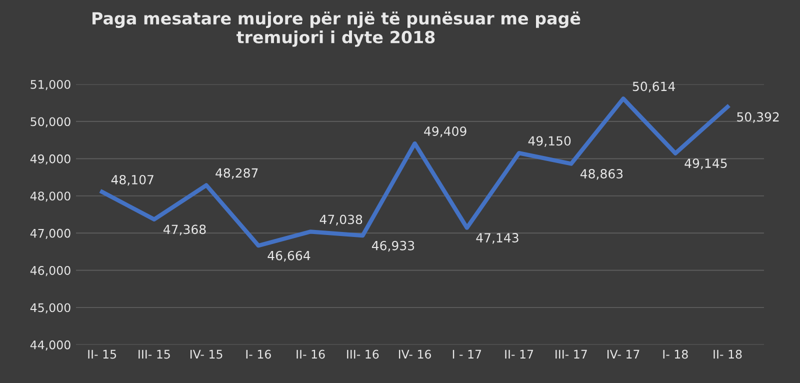 The image size is (800, 383). I want to click on x-tick-label: II- 18, so click(728, 354).